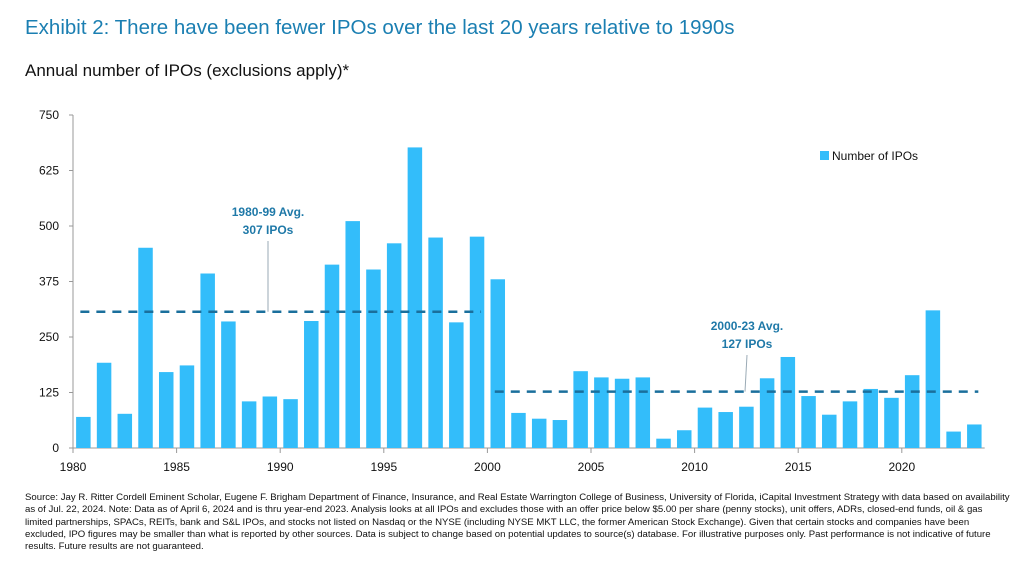 The height and width of the screenshot is (576, 1024). I want to click on bar-1991, so click(311, 384).